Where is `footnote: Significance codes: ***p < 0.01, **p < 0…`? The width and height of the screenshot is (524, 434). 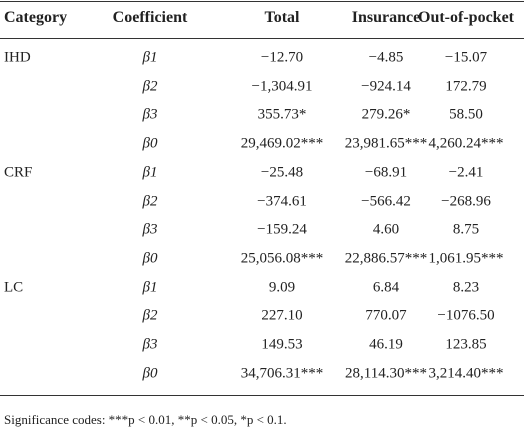
footnote: Significance codes: ***p < 0.01, **p < 0… is located at coordinates (145, 419).